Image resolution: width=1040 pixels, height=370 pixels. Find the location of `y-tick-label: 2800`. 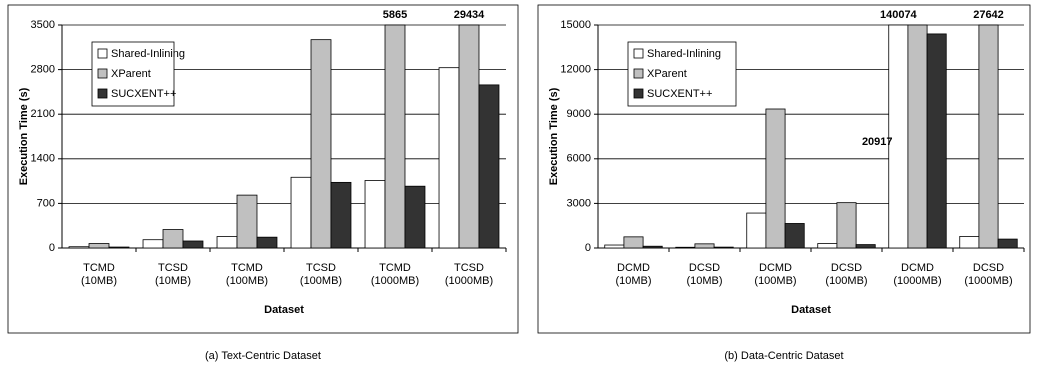

y-tick-label: 2800 is located at coordinates (43, 70).